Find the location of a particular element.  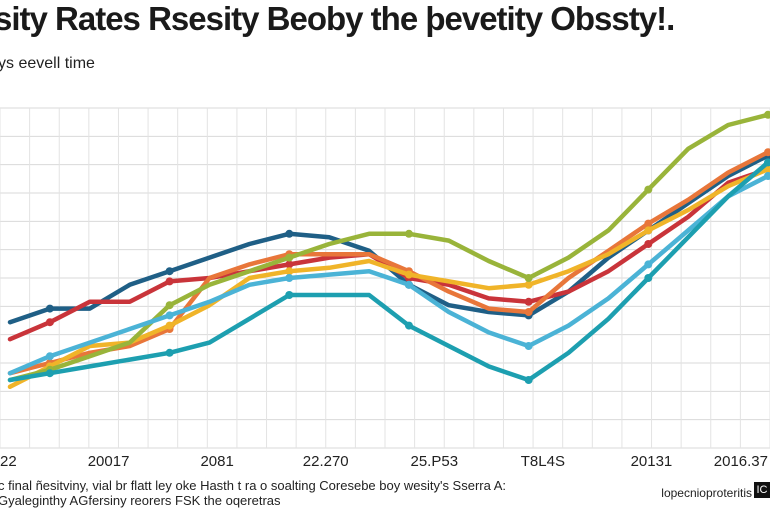

x-tick-label: 22 is located at coordinates (8, 461).